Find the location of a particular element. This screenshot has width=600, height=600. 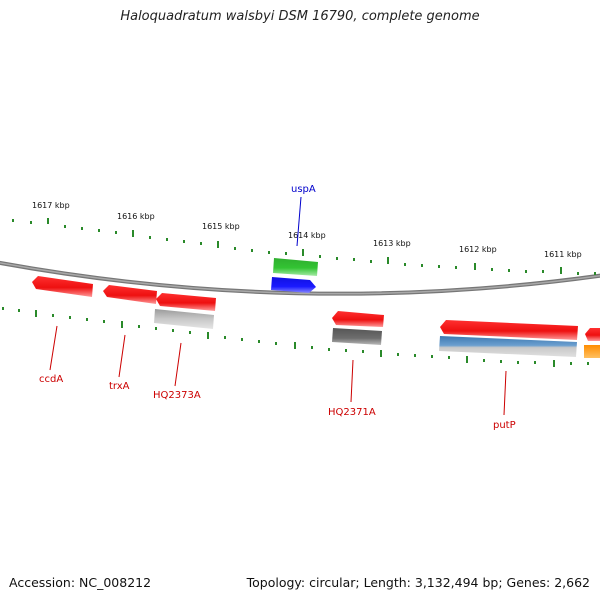

kbp-label: 1614 kbp is located at coordinates (307, 235).